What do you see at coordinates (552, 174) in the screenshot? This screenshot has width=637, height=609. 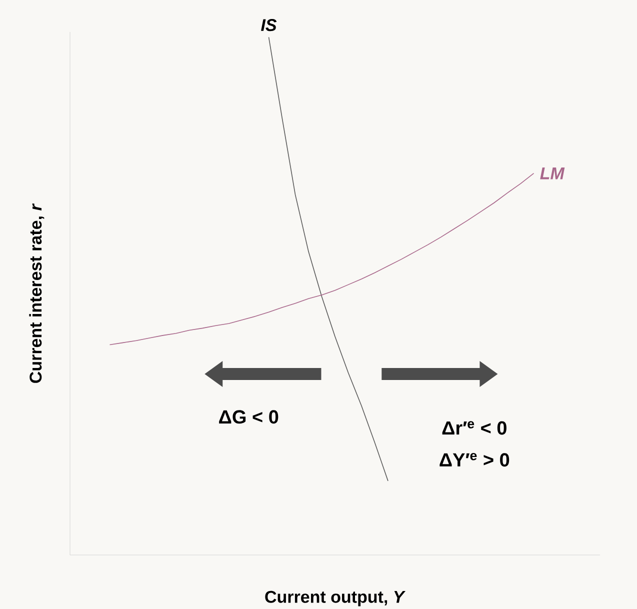 I see `series-label: LM` at bounding box center [552, 174].